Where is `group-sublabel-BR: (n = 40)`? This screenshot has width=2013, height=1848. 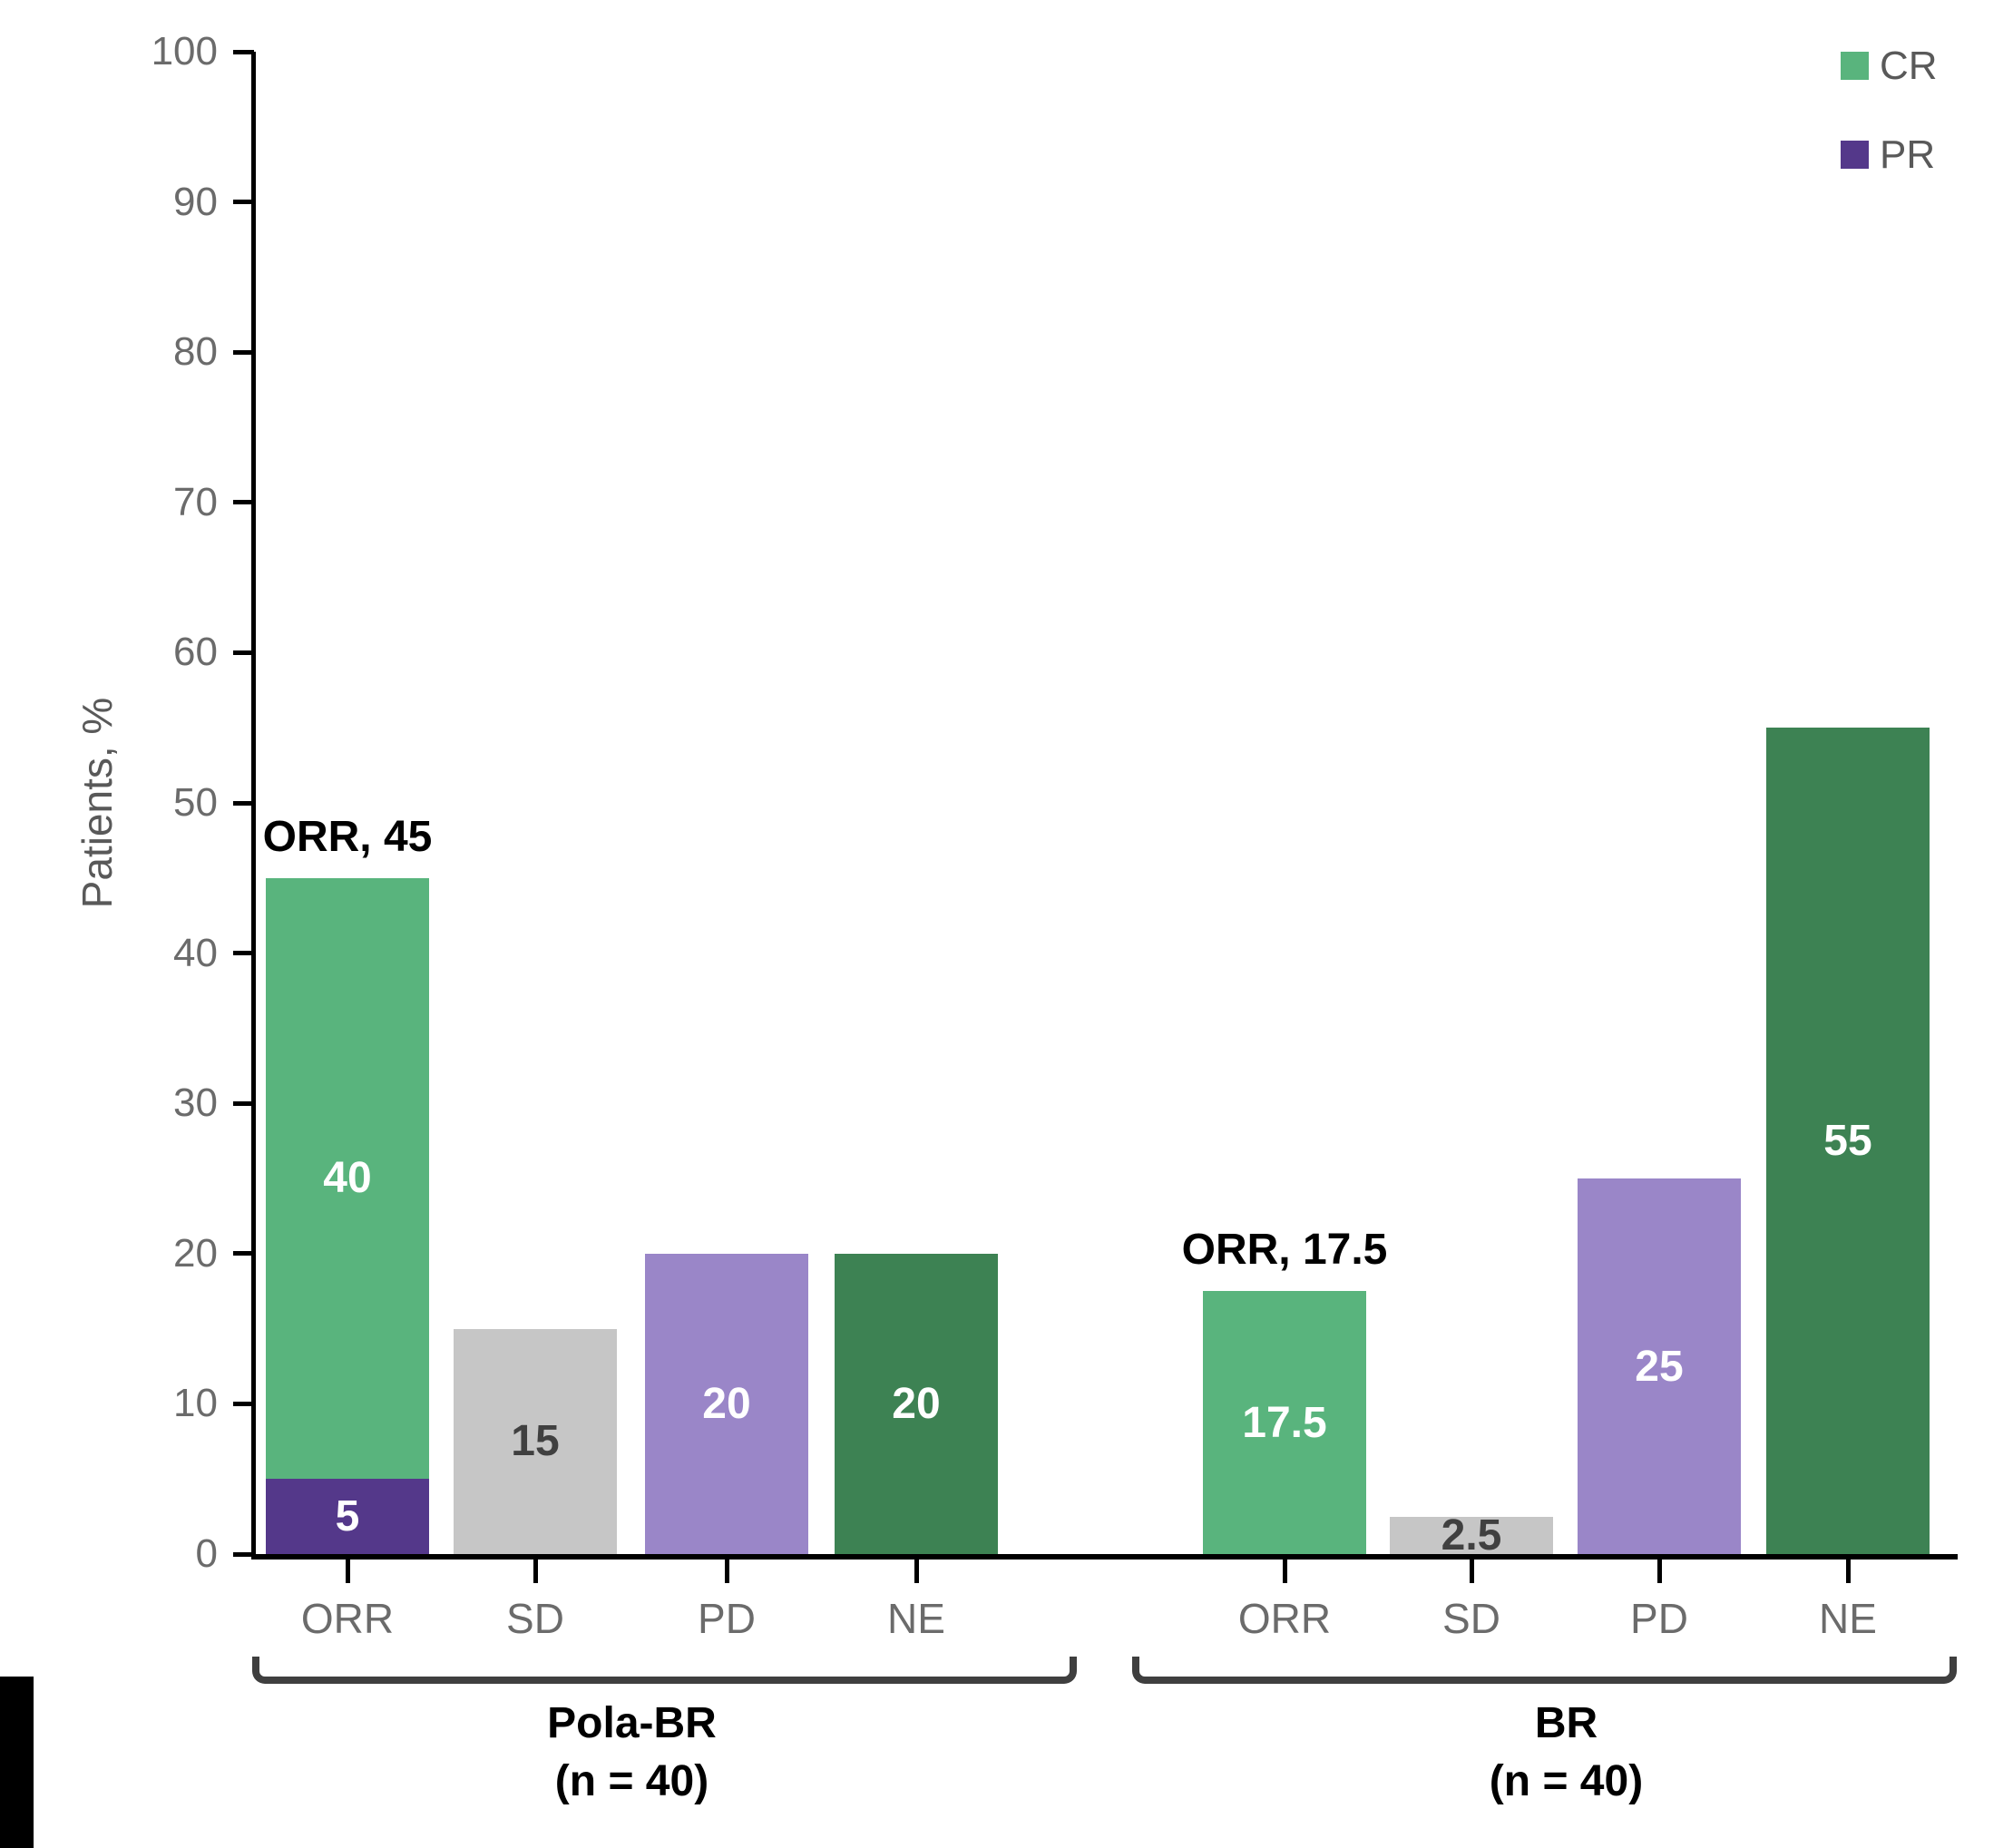 group-sublabel-BR: (n = 40) is located at coordinates (1566, 1781).